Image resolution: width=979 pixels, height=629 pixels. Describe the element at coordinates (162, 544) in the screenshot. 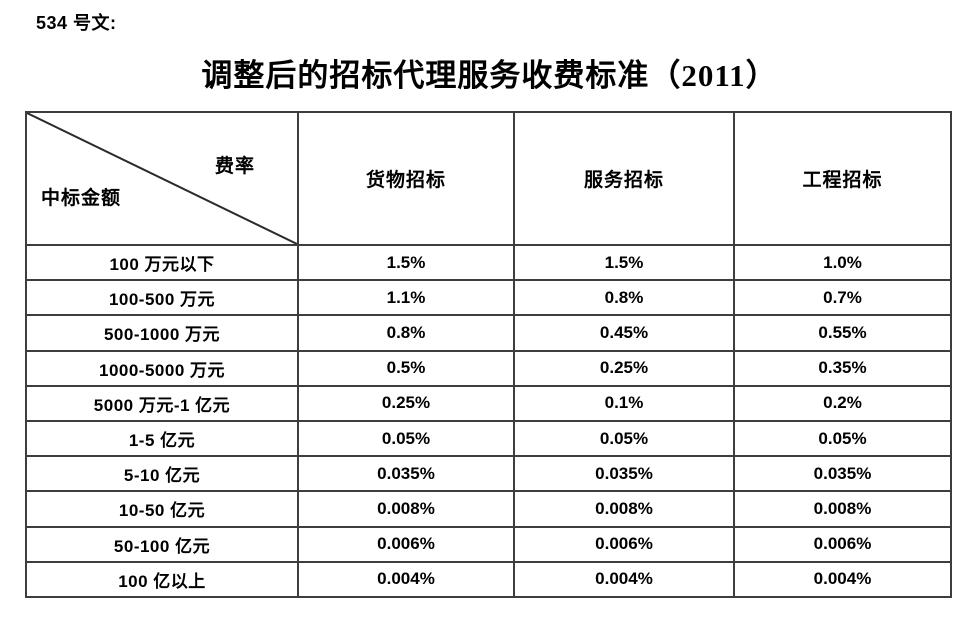

I see `amount-cell: 50-100 亿元` at that location.